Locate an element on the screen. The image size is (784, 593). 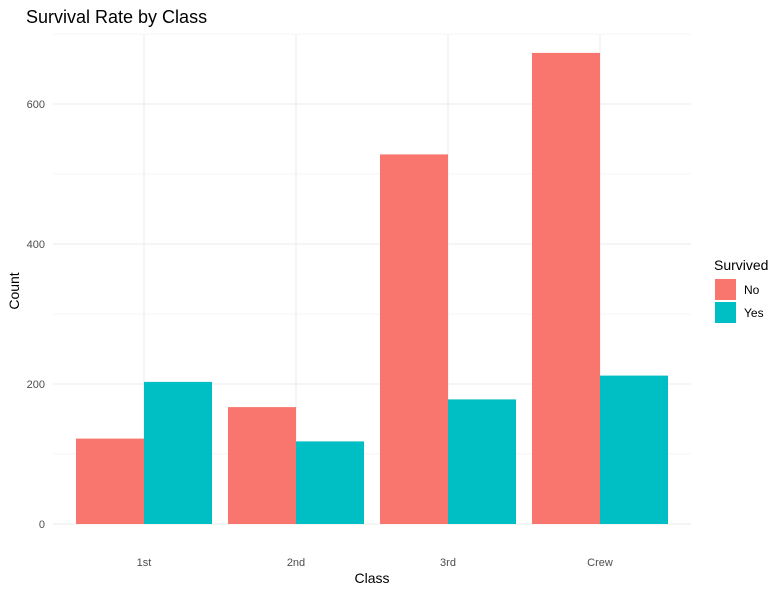
x-tick-label: 2nd is located at coordinates (296, 563).